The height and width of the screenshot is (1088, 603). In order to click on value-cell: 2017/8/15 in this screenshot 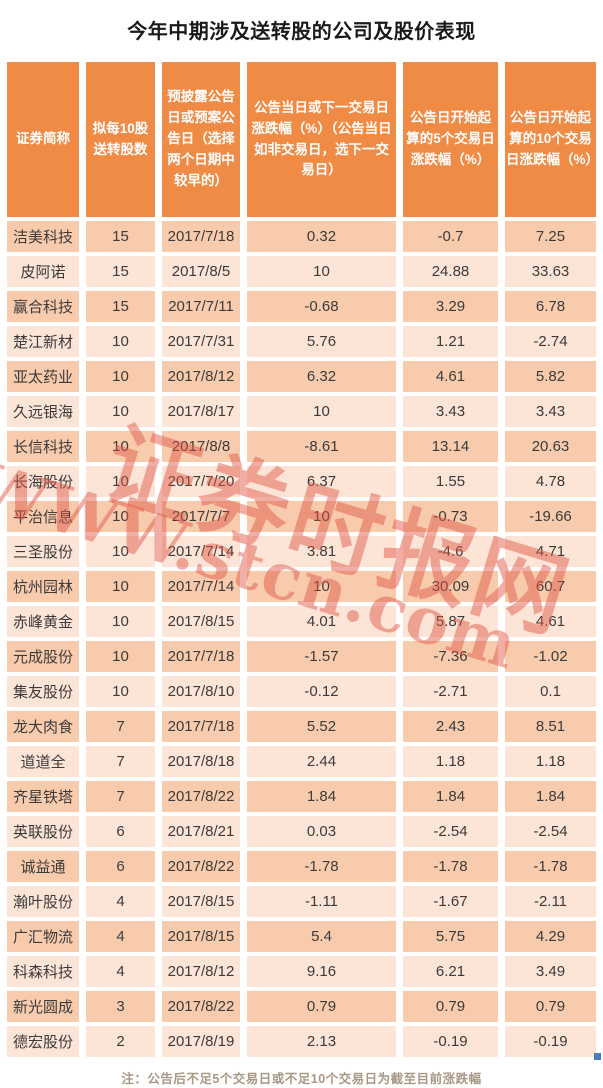, I will do `click(201, 901)`.